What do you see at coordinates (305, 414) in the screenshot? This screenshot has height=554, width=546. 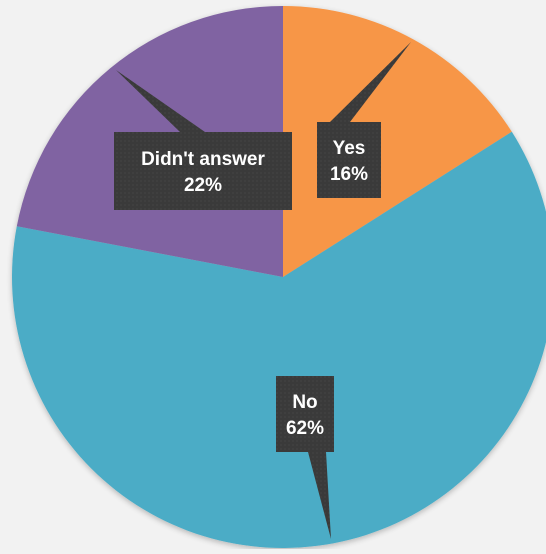 I see `callout-box-no` at bounding box center [305, 414].